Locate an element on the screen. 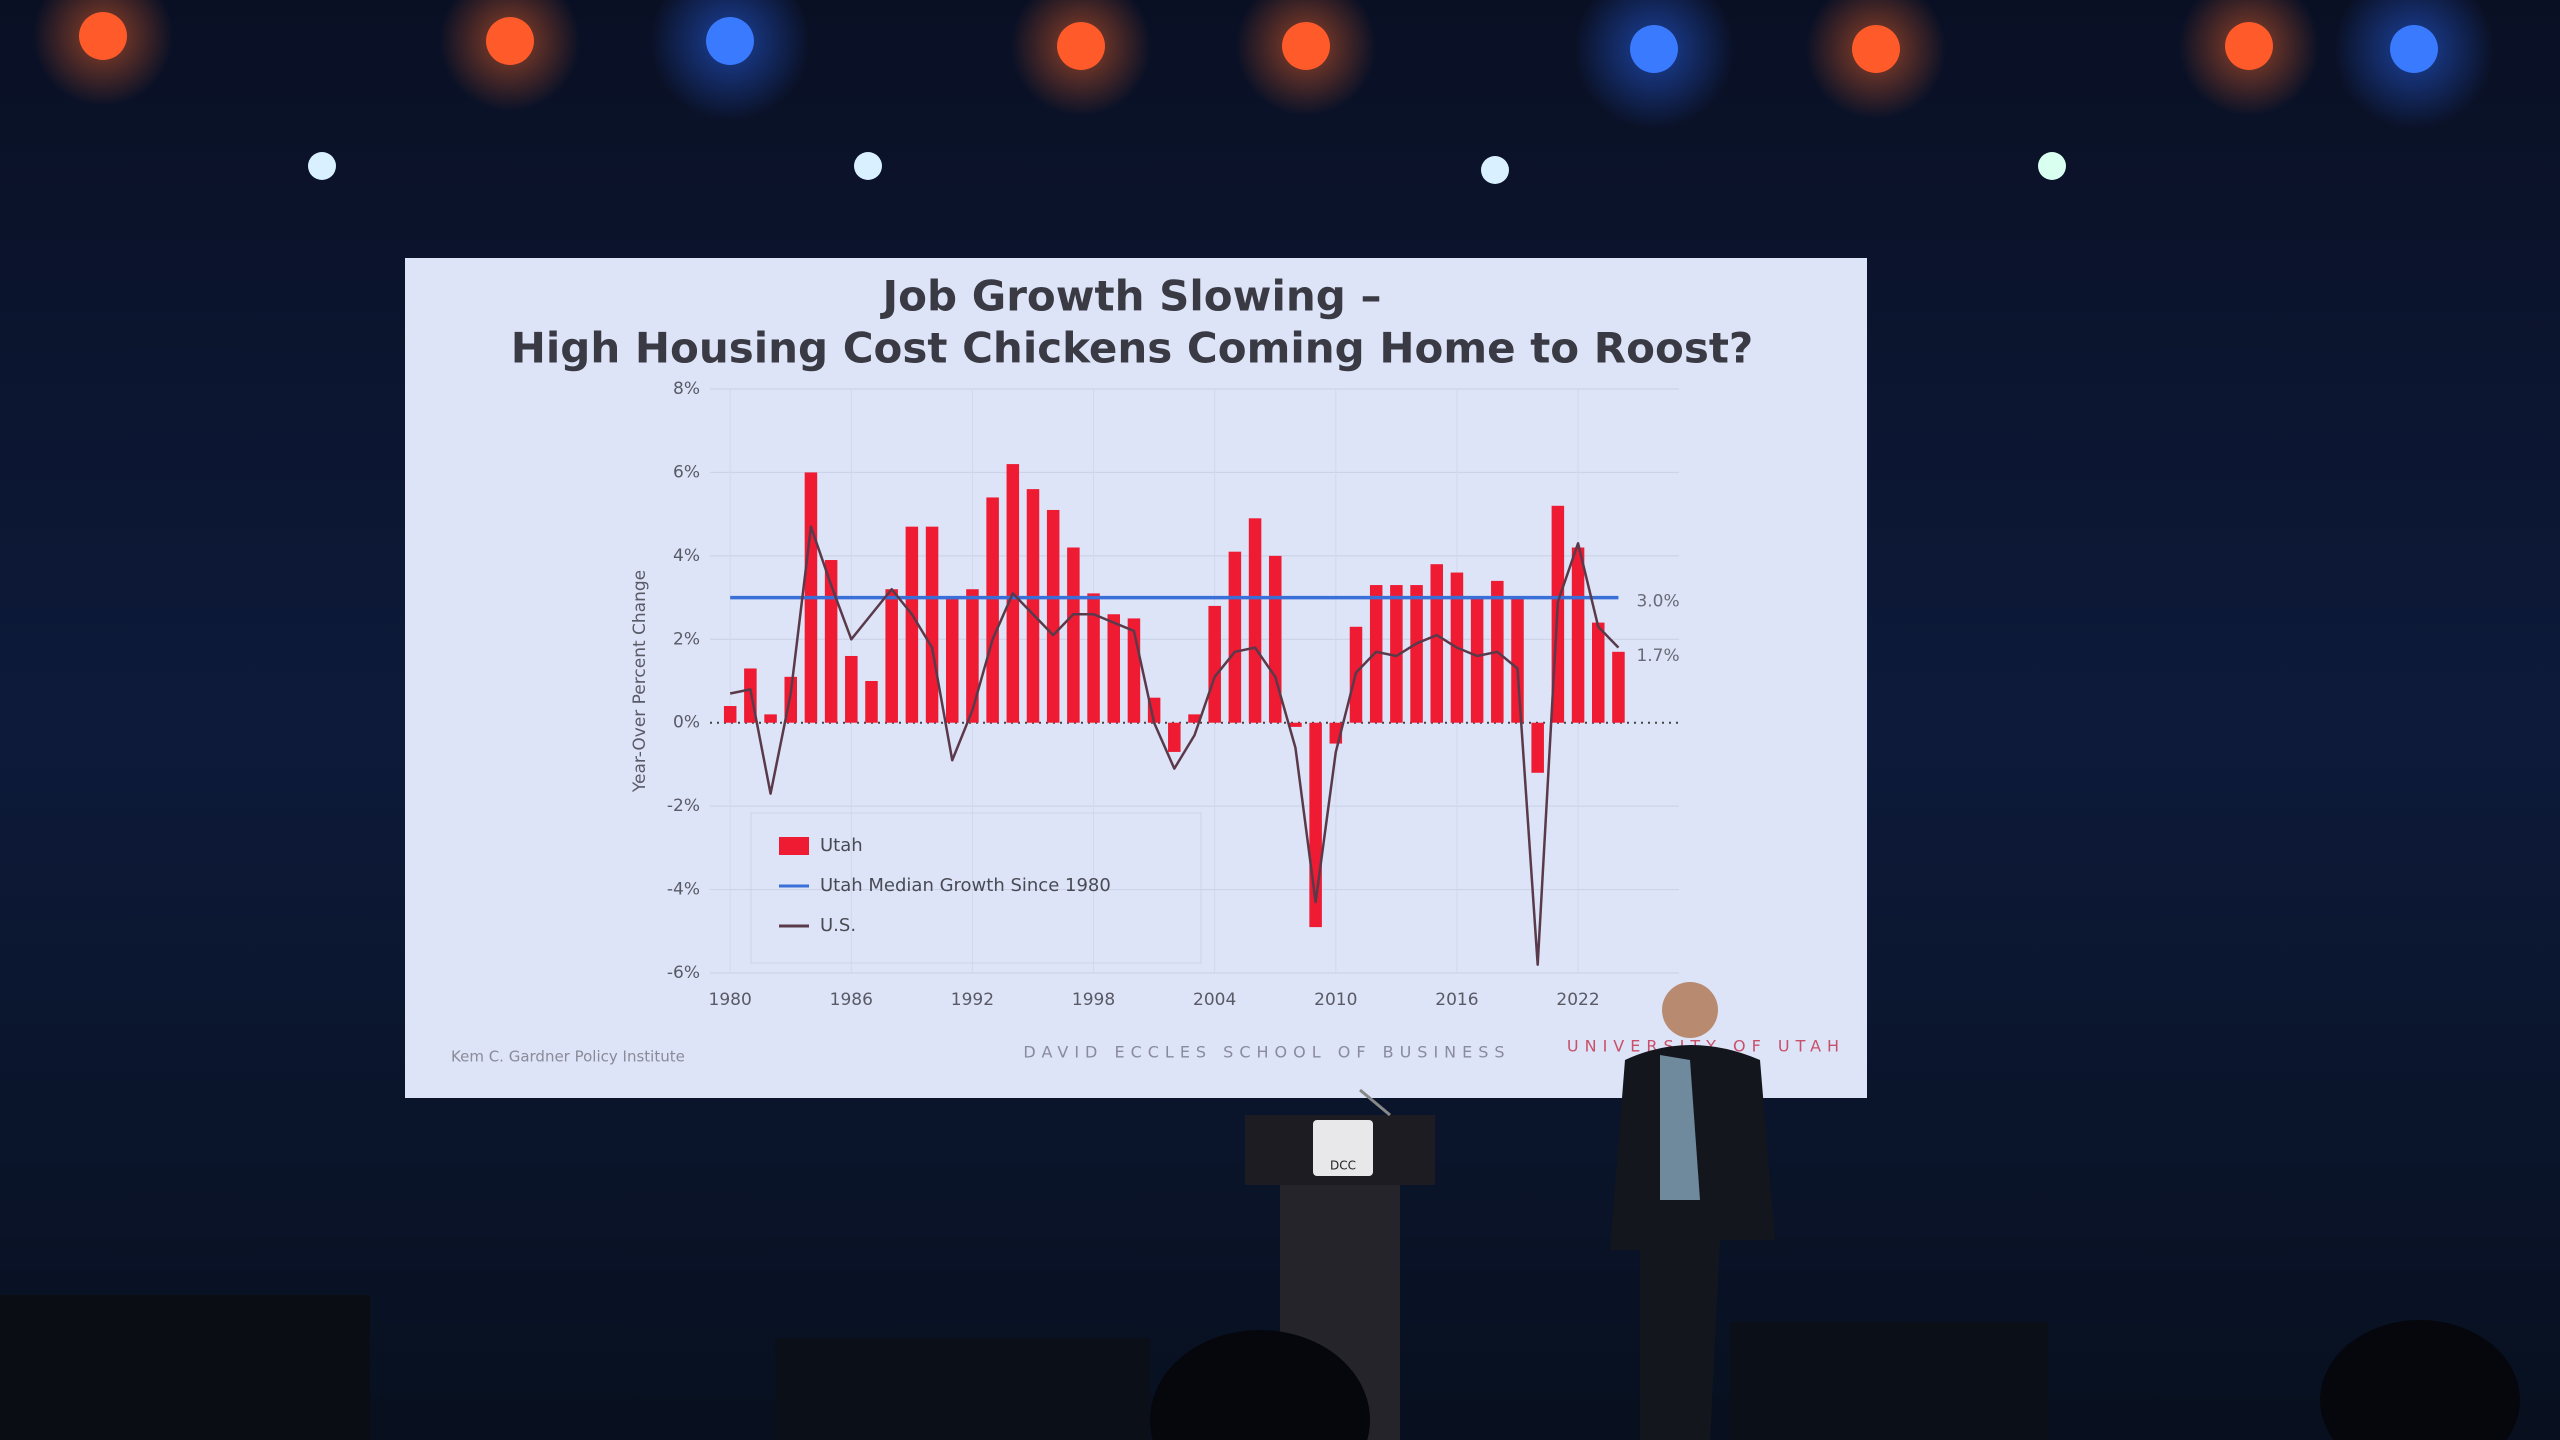 The width and height of the screenshot is (2560, 1440). x-tick-label: 2022 is located at coordinates (1577, 1000).